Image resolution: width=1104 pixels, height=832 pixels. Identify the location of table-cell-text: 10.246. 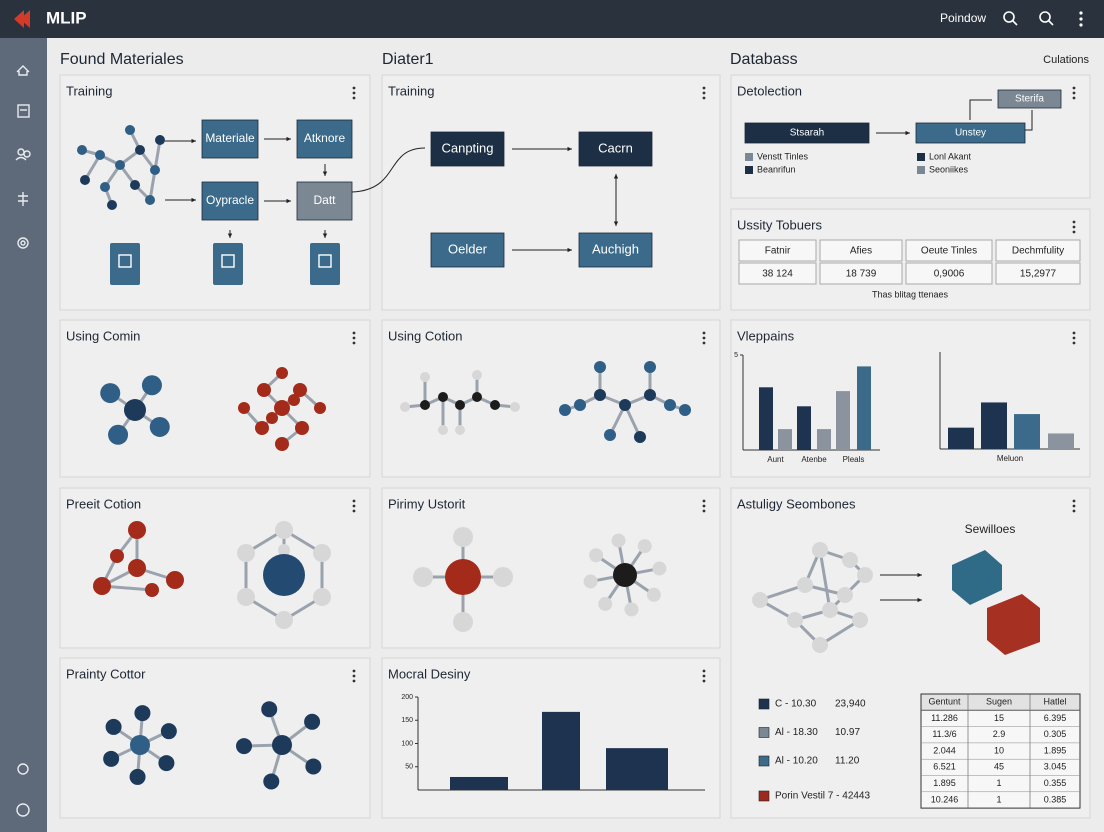
(945, 799).